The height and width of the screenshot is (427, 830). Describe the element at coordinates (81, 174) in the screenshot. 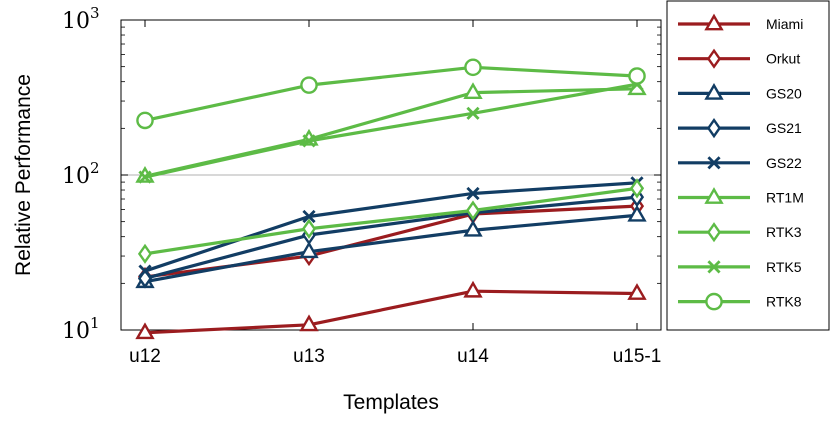

I see `y-tick-label-1: 10²` at that location.